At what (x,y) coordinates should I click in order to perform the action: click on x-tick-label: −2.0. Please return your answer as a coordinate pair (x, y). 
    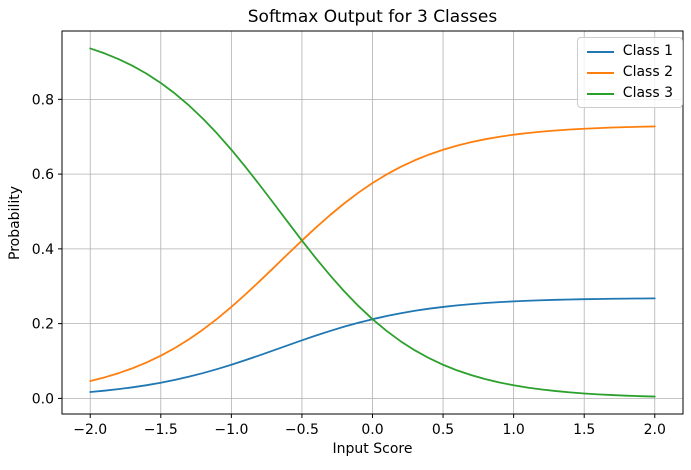
    Looking at the image, I should click on (90, 430).